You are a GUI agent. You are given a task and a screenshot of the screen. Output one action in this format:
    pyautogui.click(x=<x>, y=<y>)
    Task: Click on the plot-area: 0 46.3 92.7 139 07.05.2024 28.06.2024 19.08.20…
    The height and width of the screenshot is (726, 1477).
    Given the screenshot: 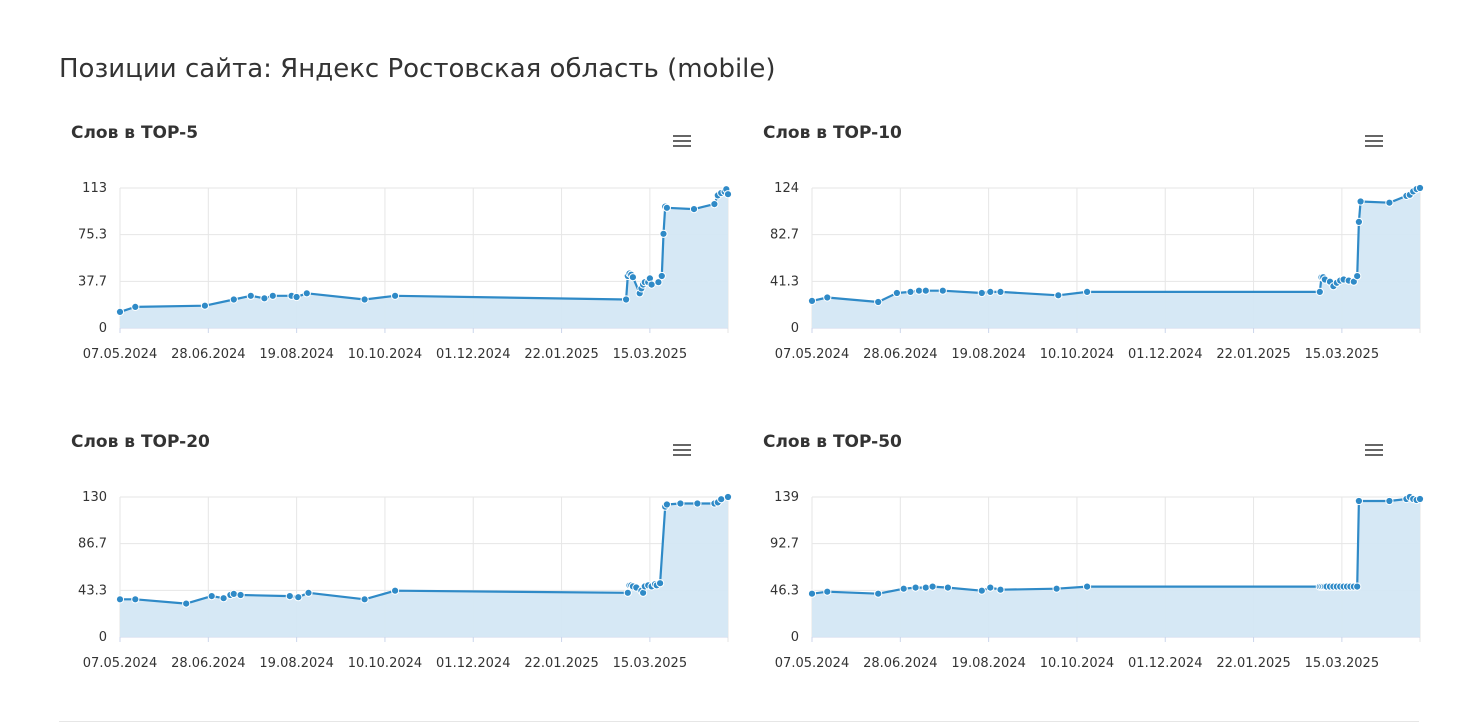 What is the action you would take?
    pyautogui.click(x=1097, y=580)
    